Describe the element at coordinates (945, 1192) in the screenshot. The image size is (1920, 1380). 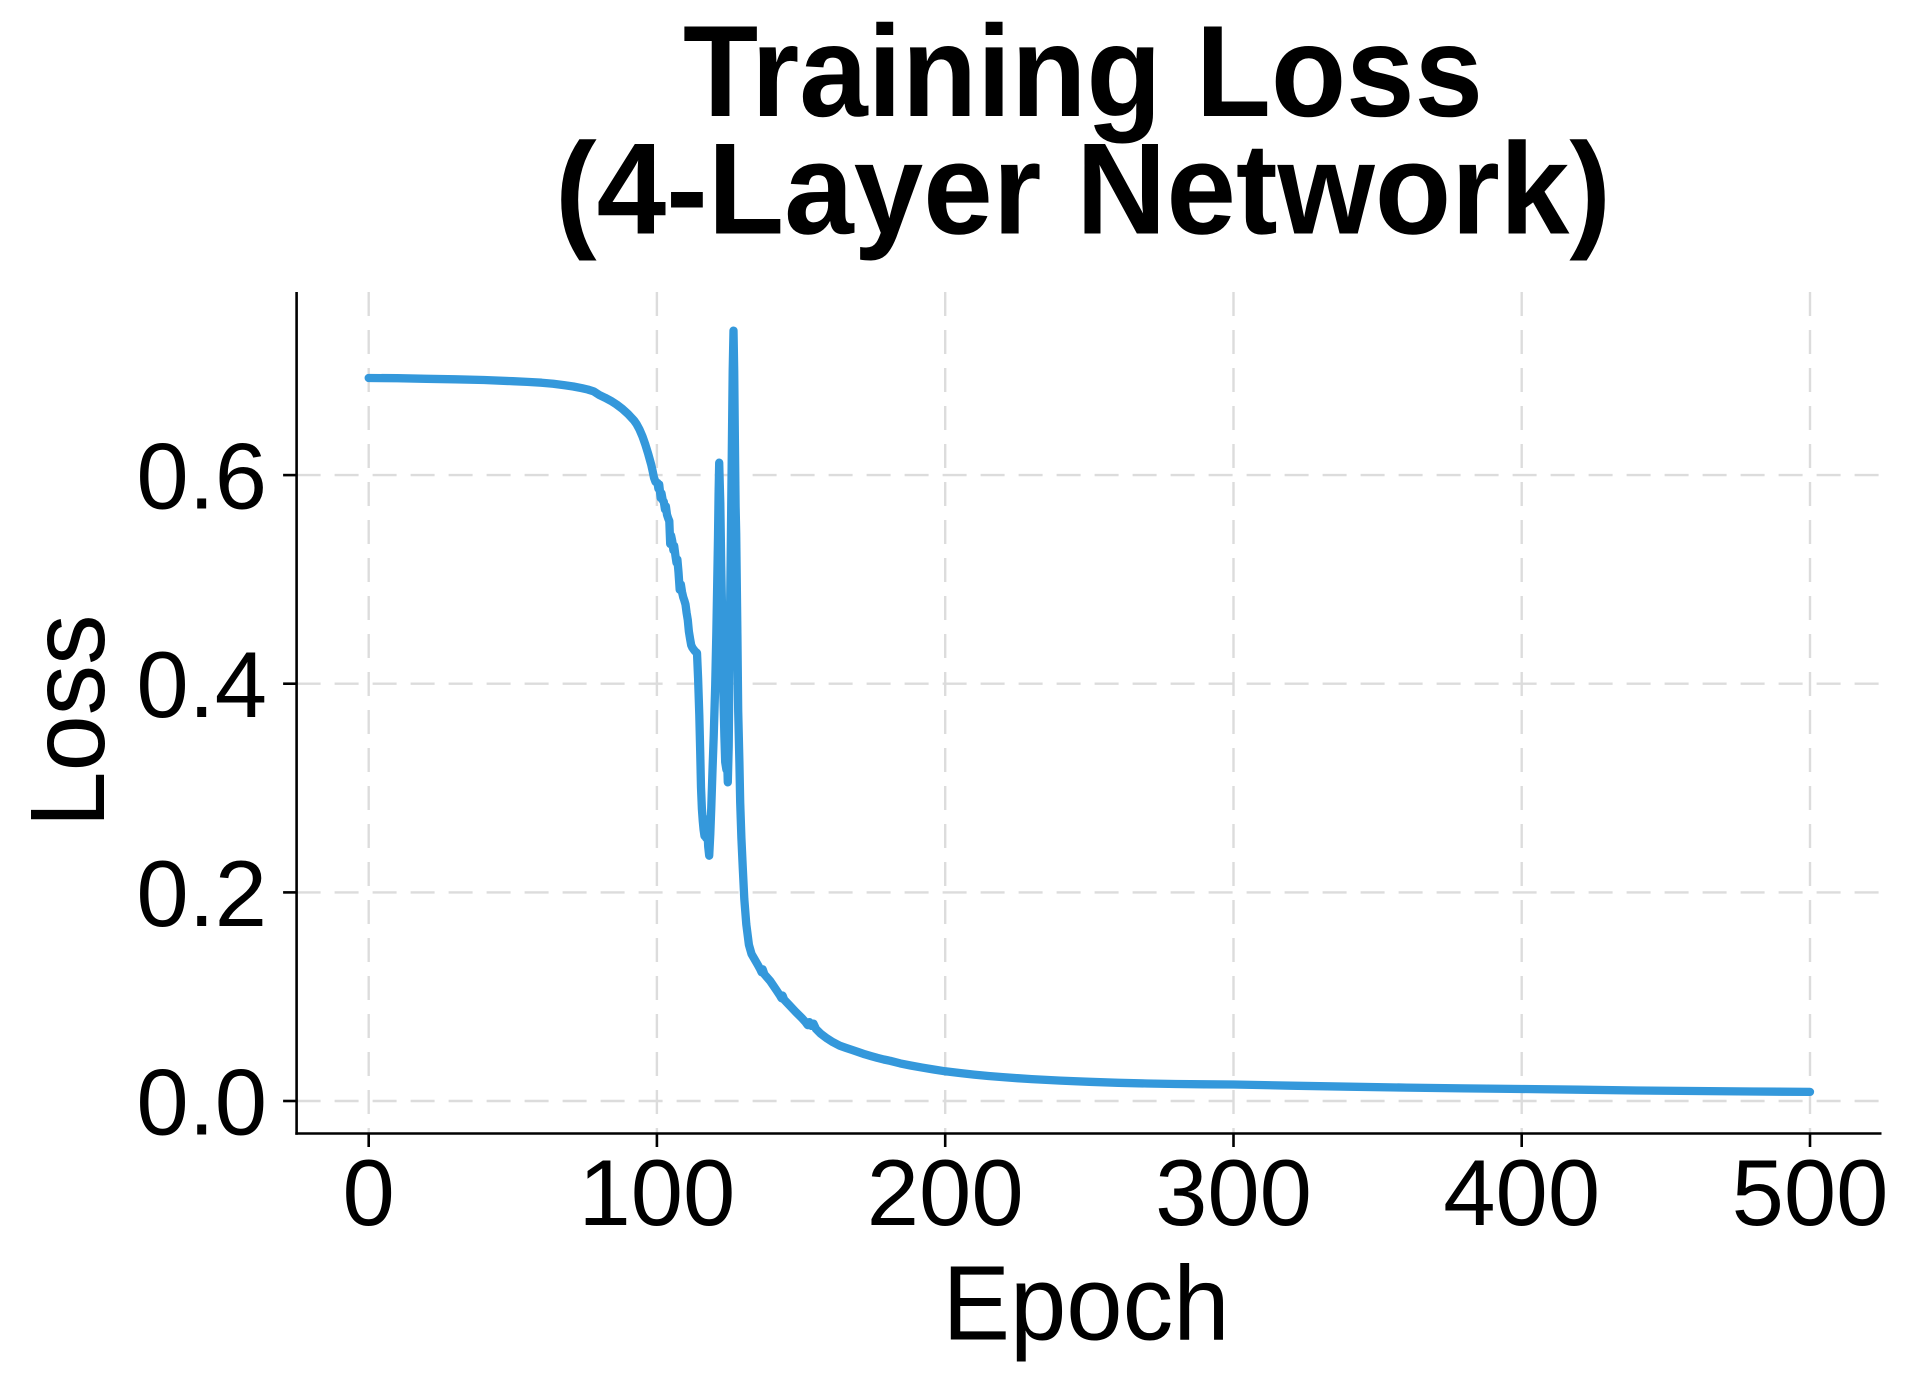
I see `svg-text: 200` at that location.